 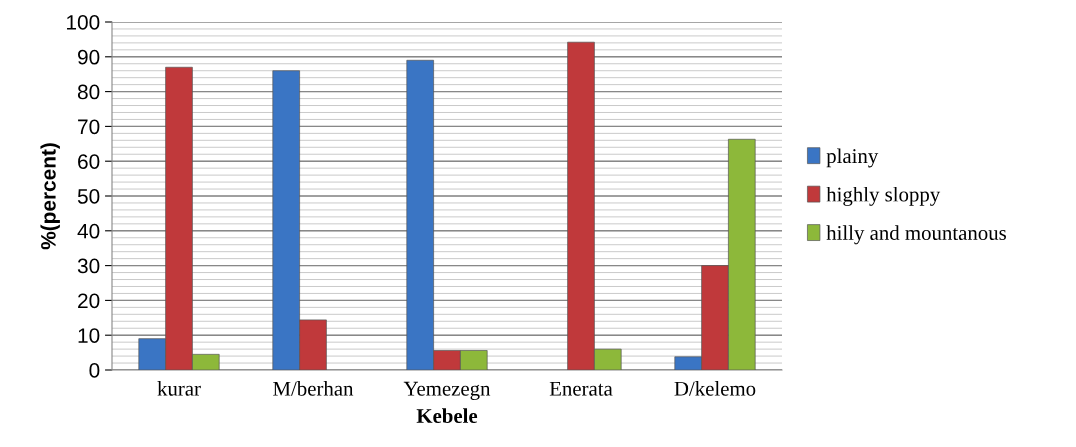 I want to click on legend-label: highly sloppy, so click(x=883, y=196).